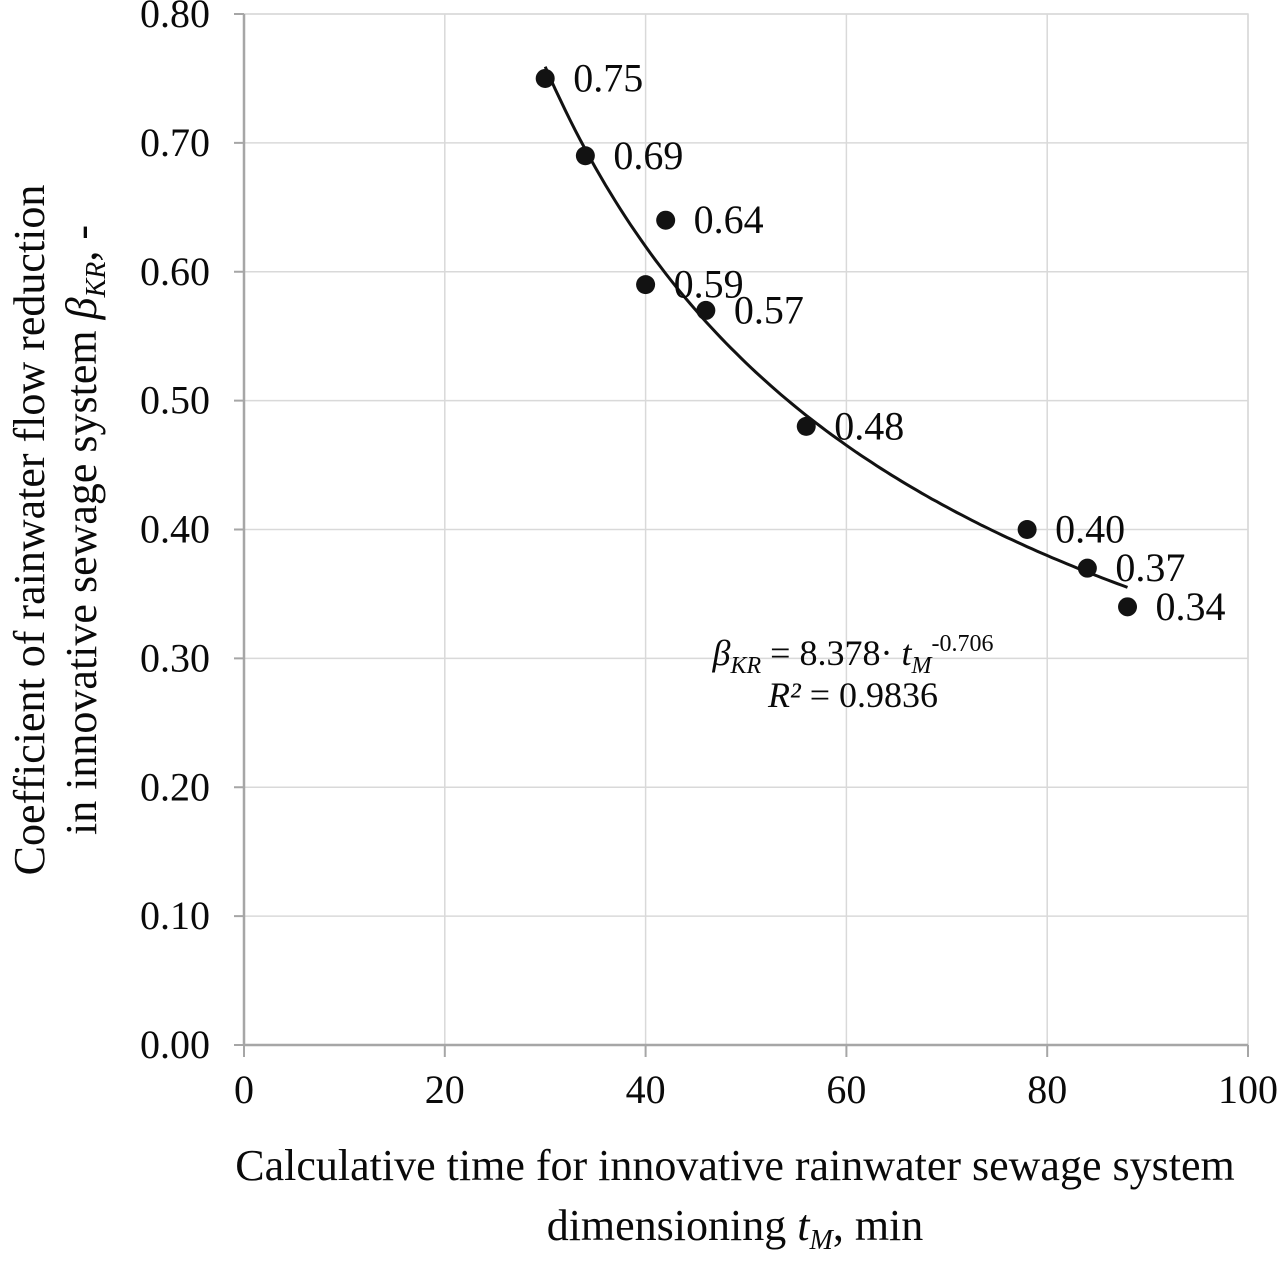 Image resolution: width=1280 pixels, height=1261 pixels. Describe the element at coordinates (175, 1044) in the screenshot. I see `y-tick-label: 0.00` at that location.